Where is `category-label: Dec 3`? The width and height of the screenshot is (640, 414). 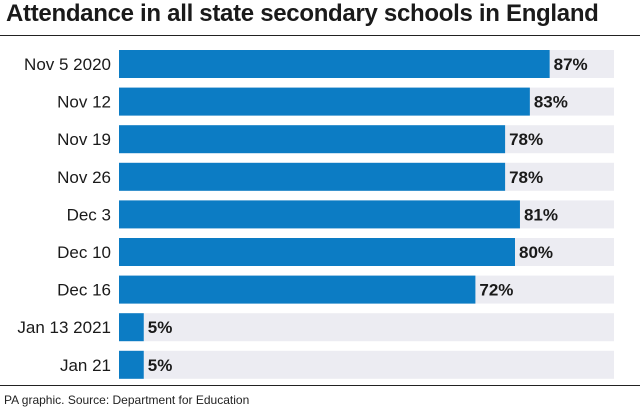 category-label: Dec 3 is located at coordinates (89, 214).